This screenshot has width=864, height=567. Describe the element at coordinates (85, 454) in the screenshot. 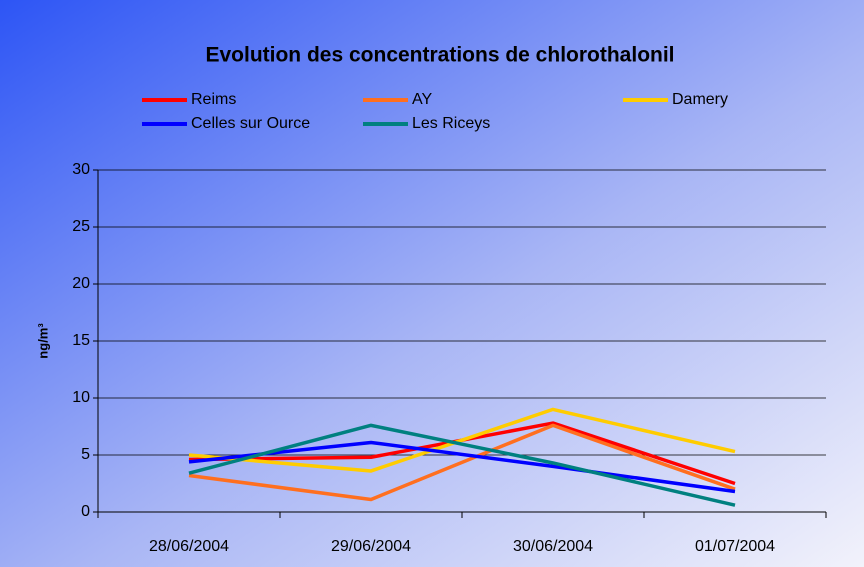

I see `y-tick-label: 5` at that location.